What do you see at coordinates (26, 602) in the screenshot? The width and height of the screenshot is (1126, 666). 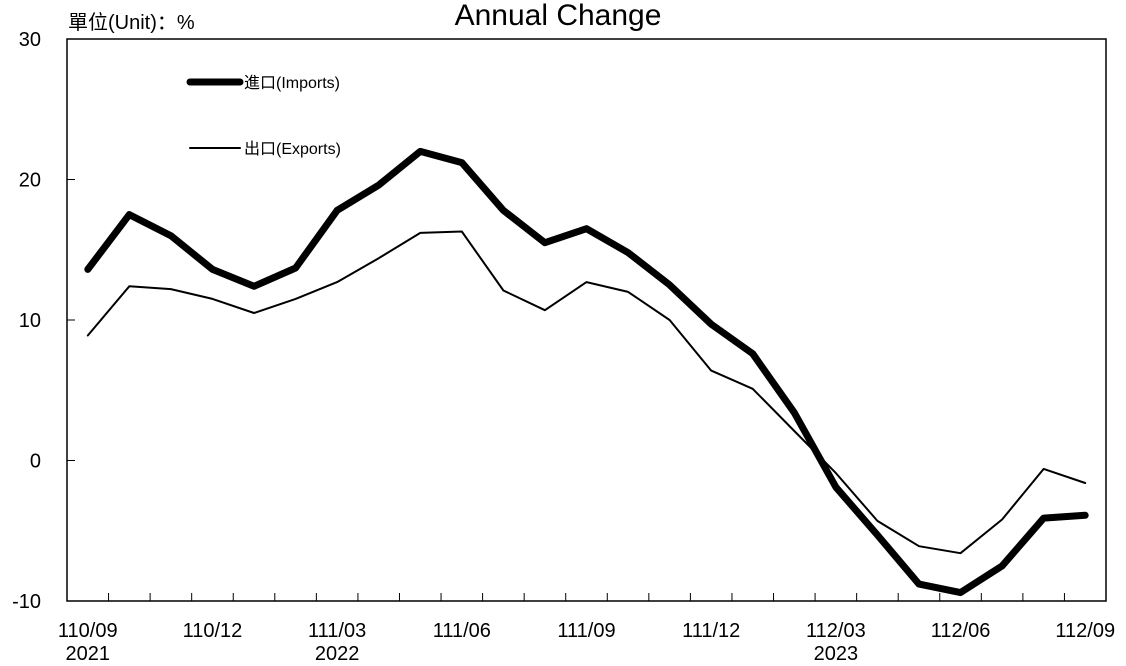 I see `y-tick-label: -10` at bounding box center [26, 602].